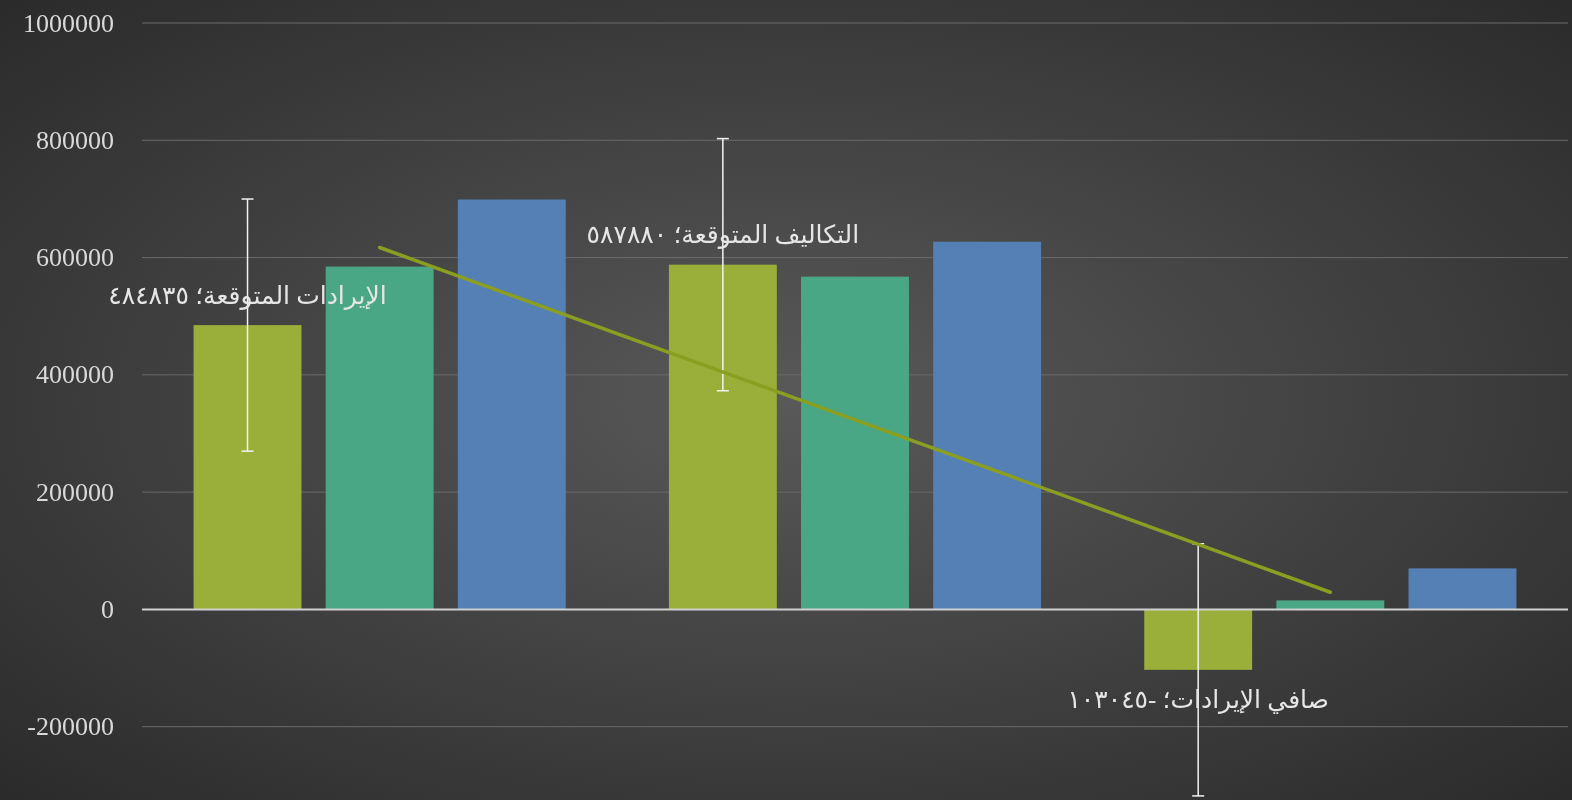 The image size is (1572, 800). I want to click on y-tick-label: 1000000, so click(68, 23).